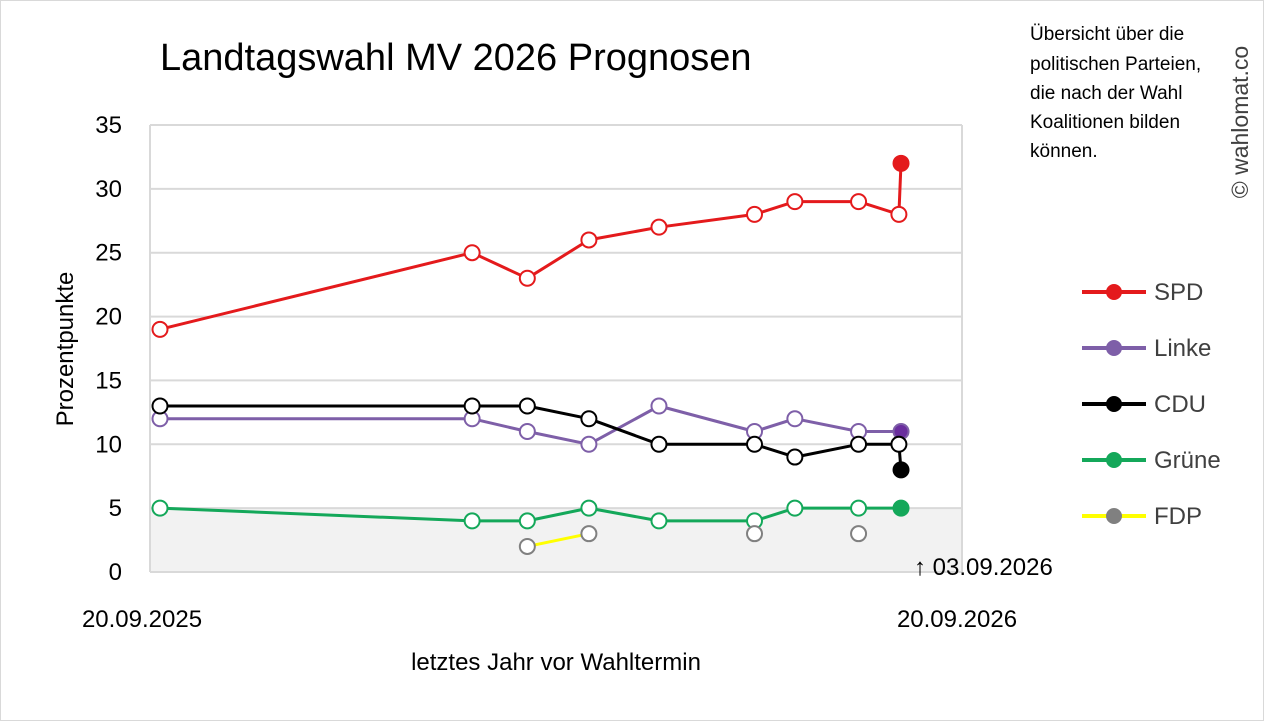  Describe the element at coordinates (1182, 348) in the screenshot. I see `legend-label-linke: Linke` at that location.